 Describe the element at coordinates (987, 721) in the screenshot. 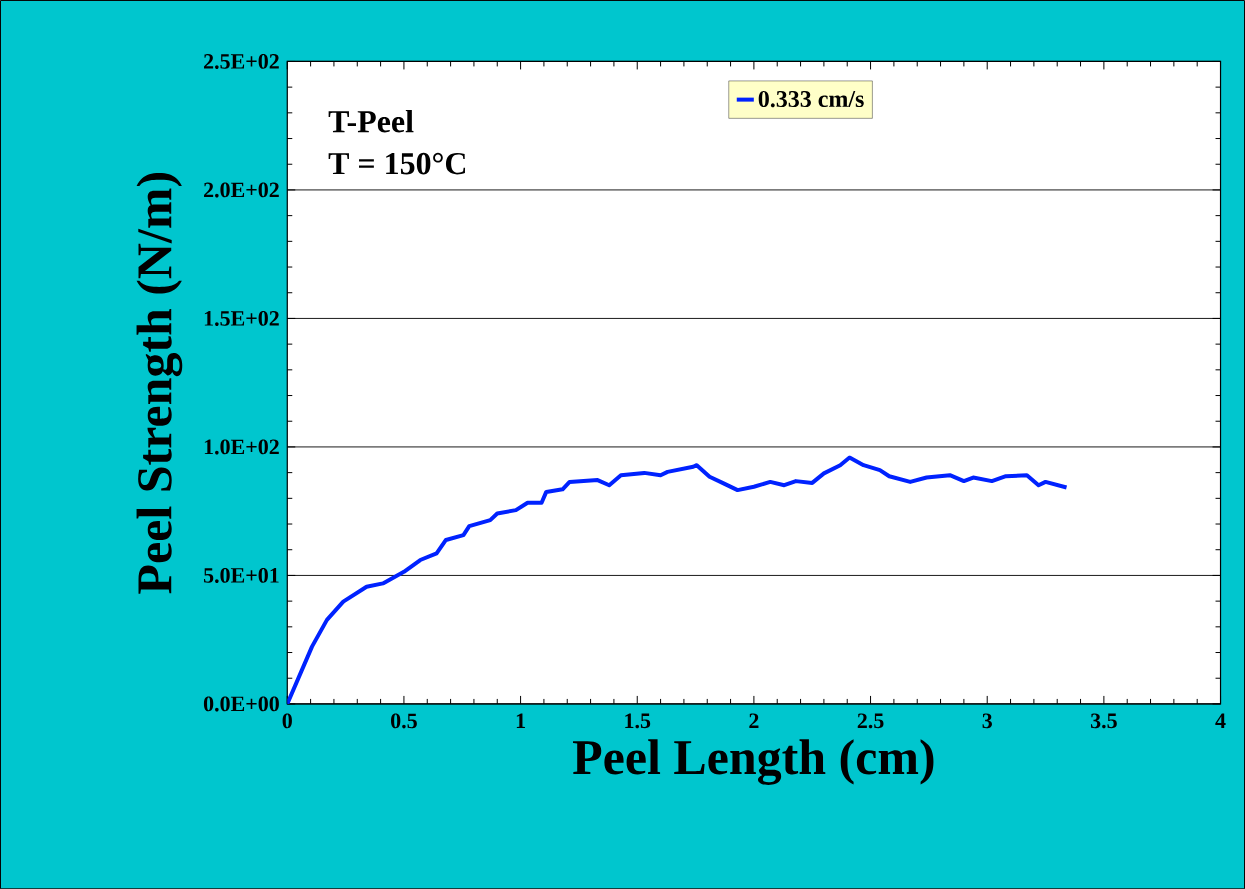

I see `x-tick-label: 3` at that location.